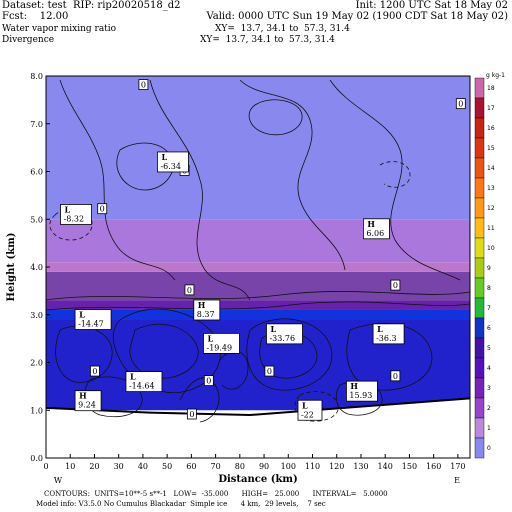 This screenshot has height=512, width=512. What do you see at coordinates (489, 308) in the screenshot?
I see `colorbar-tick-11: 7` at bounding box center [489, 308].